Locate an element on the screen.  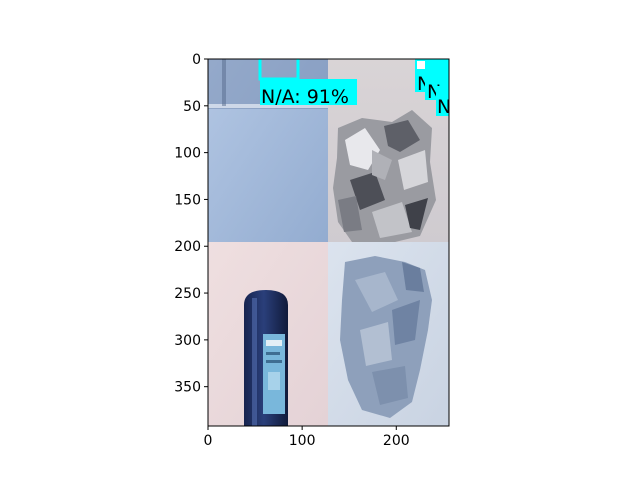
panel-glass-bottle is located at coordinates (268, 334).